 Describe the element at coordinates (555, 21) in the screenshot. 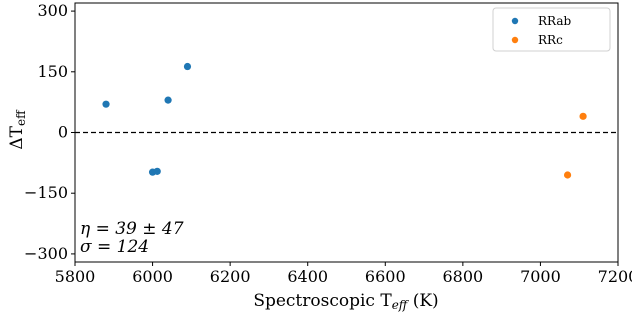

I see `legend-label-rrab: RRab` at that location.